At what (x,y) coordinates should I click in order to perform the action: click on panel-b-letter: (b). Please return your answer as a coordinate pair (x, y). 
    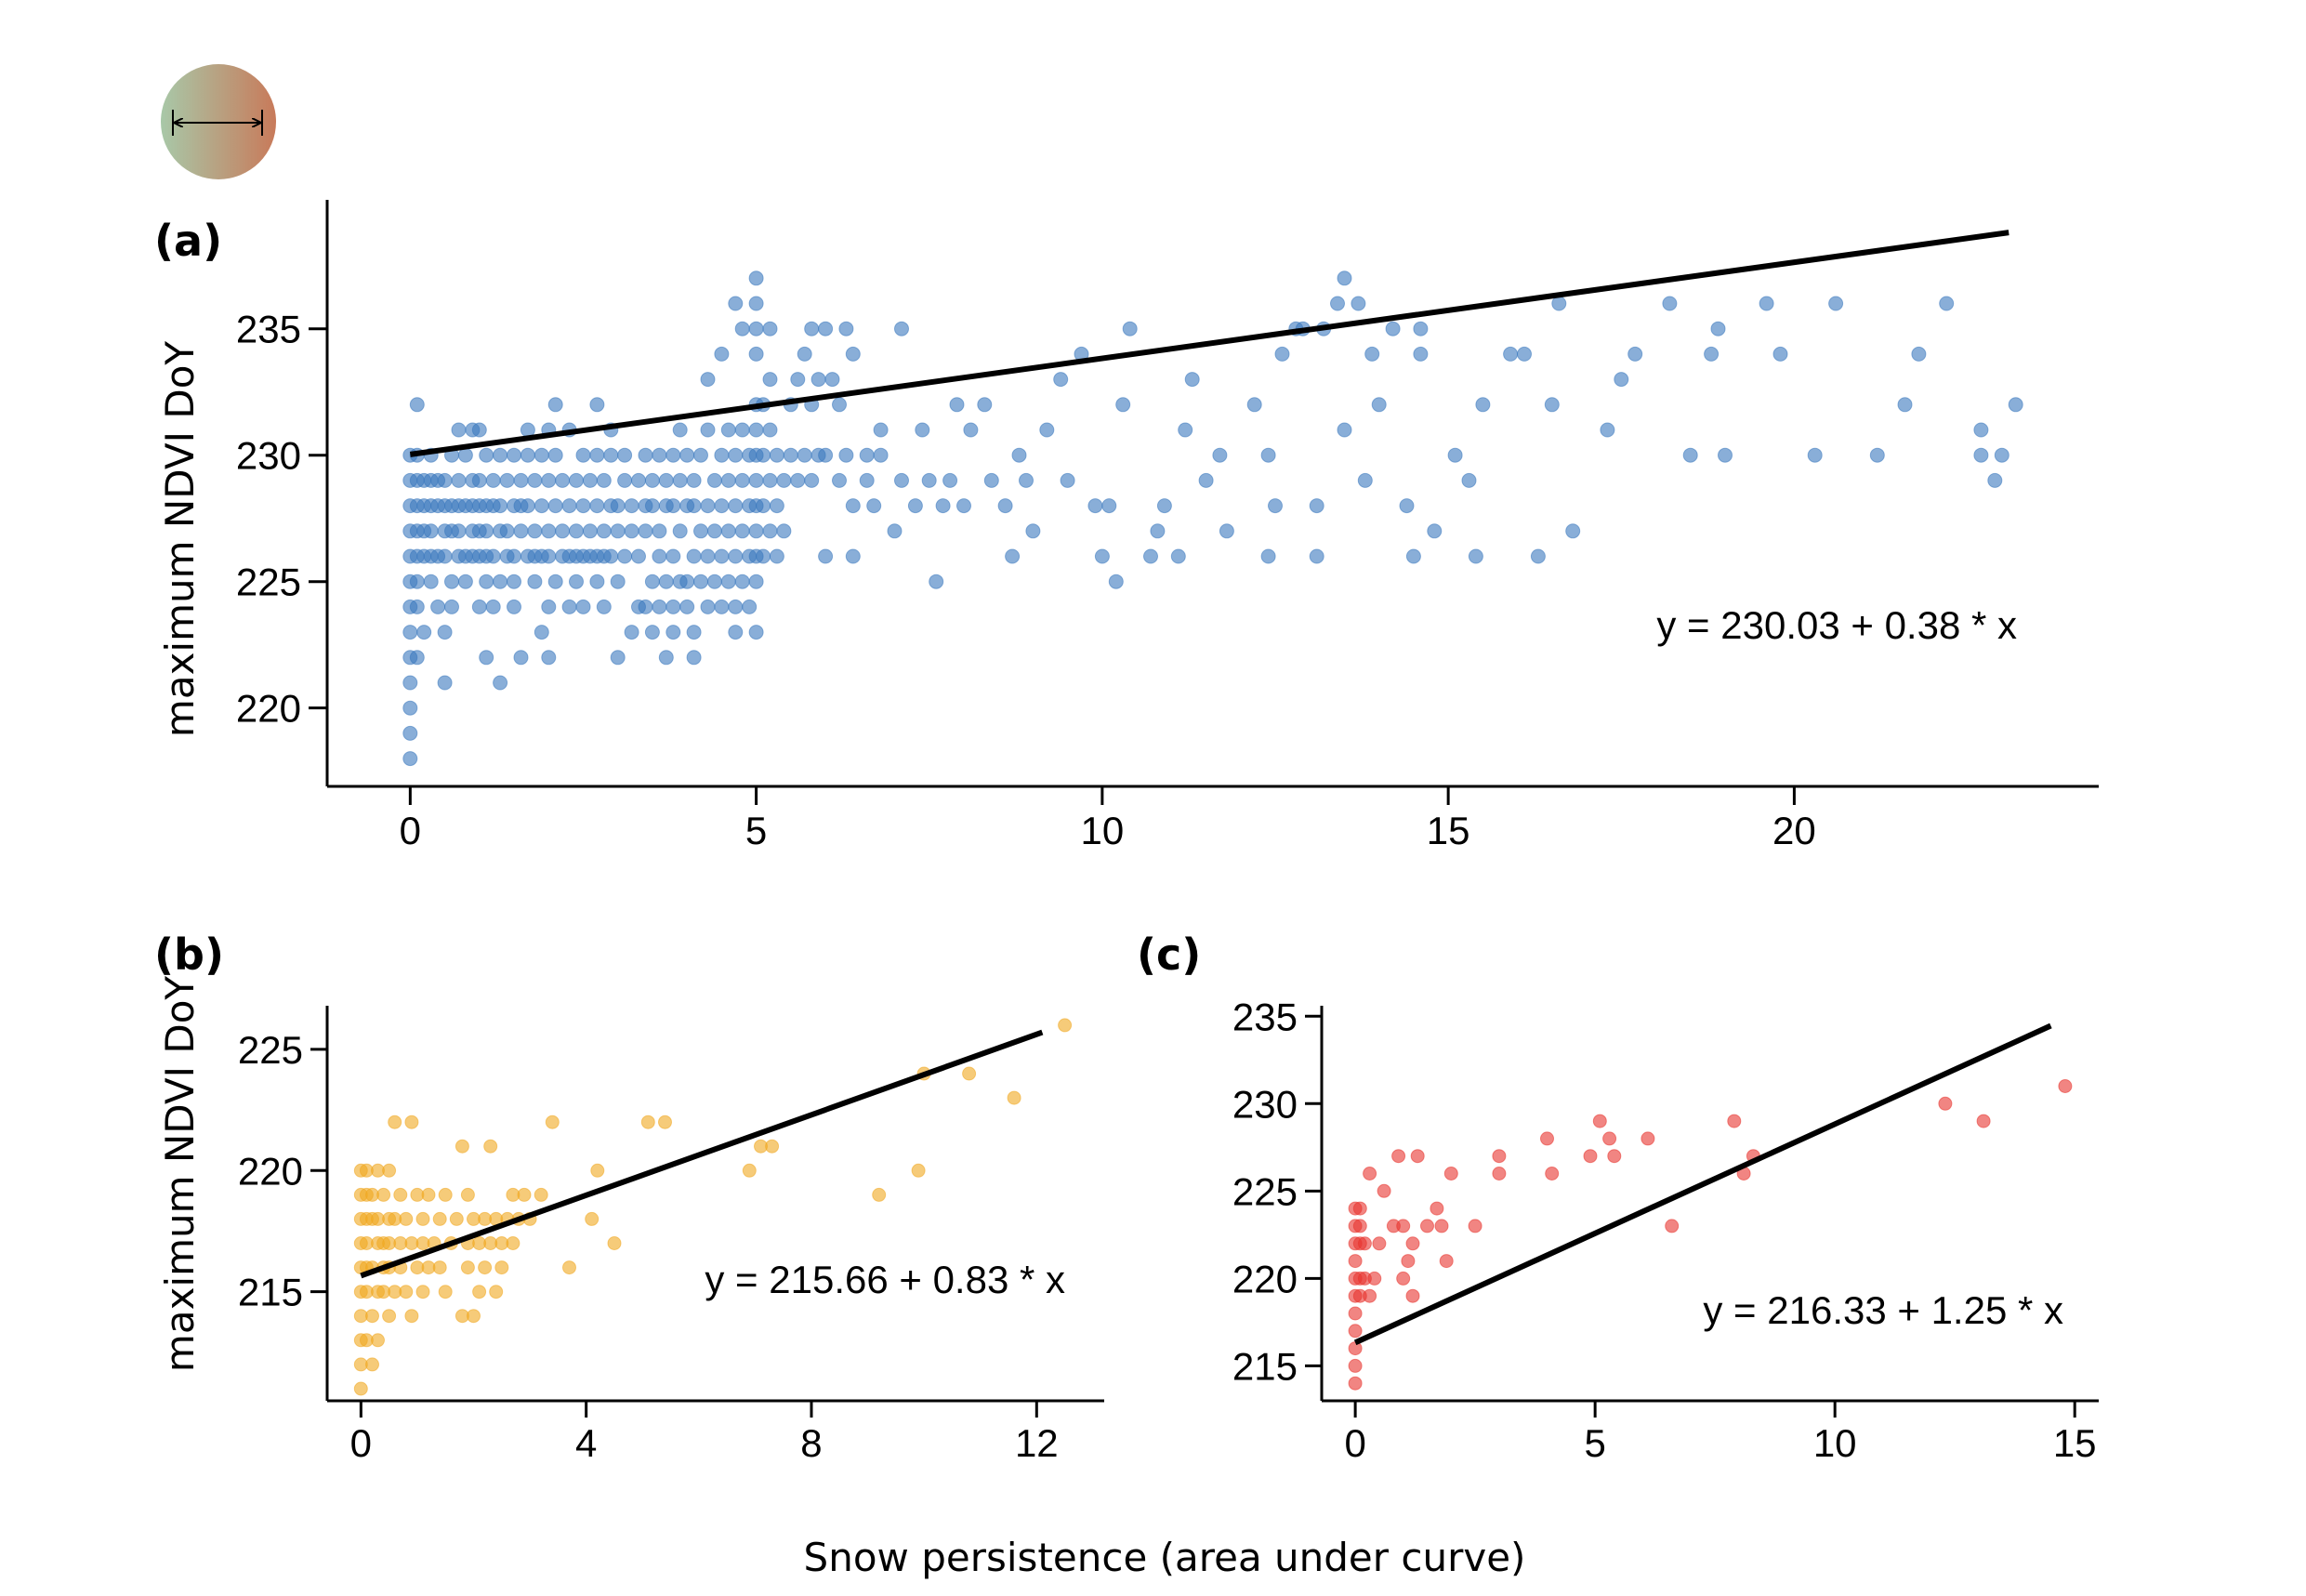
    Looking at the image, I should click on (189, 955).